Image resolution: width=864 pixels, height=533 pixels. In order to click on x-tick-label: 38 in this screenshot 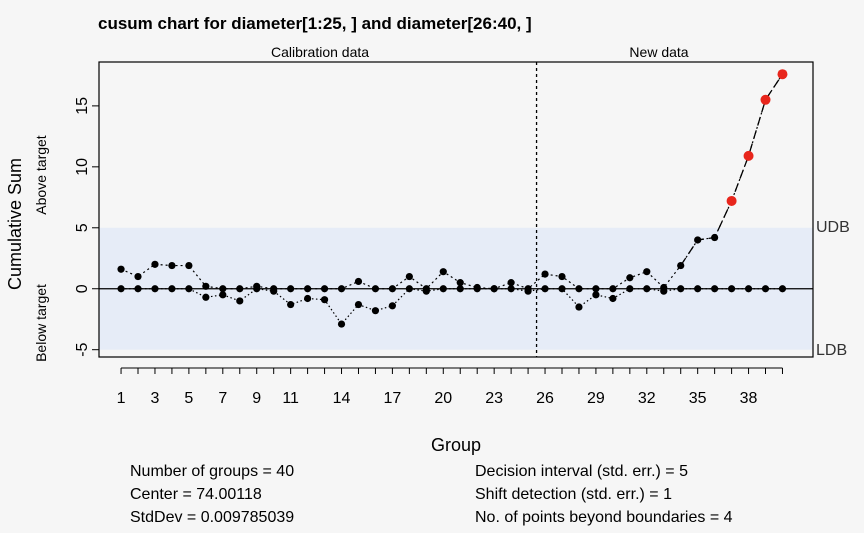, I will do `click(749, 398)`.